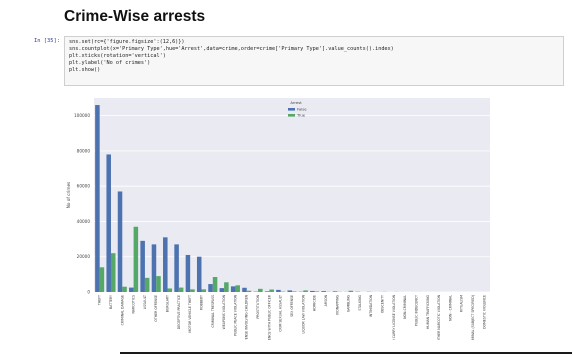  What do you see at coordinates (349, 303) in the screenshot?
I see `x-tick-label: GAMBLING` at bounding box center [349, 303].